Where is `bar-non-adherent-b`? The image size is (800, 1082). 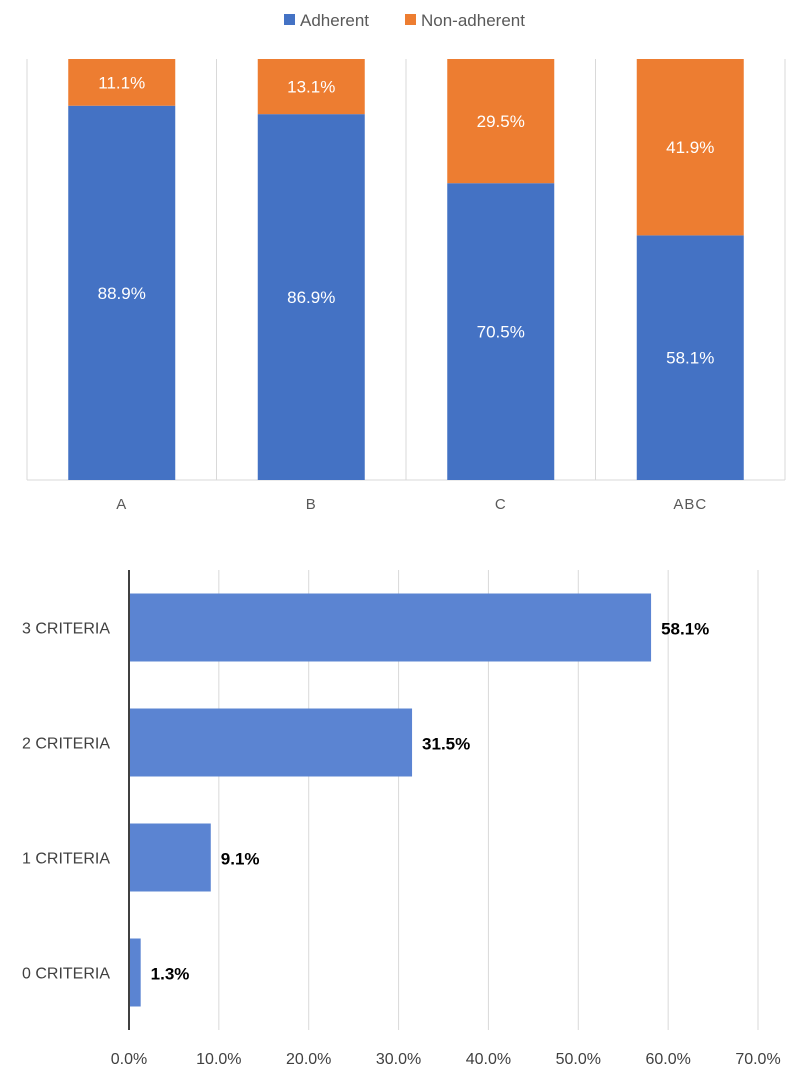
bar-non-adherent-b is located at coordinates (311, 87).